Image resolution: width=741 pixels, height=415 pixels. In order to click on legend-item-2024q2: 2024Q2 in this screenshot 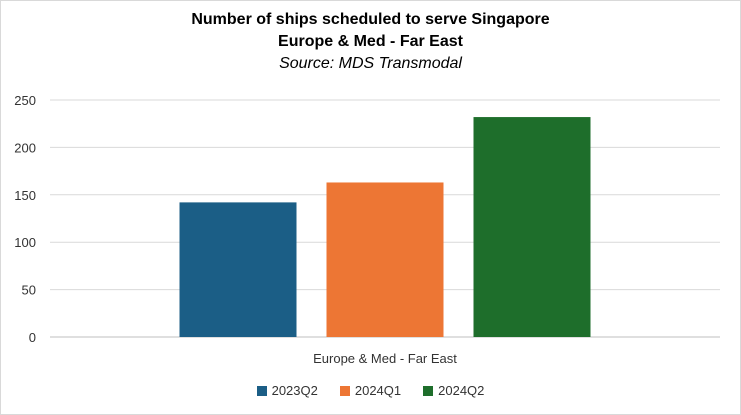, I will do `click(453, 390)`.